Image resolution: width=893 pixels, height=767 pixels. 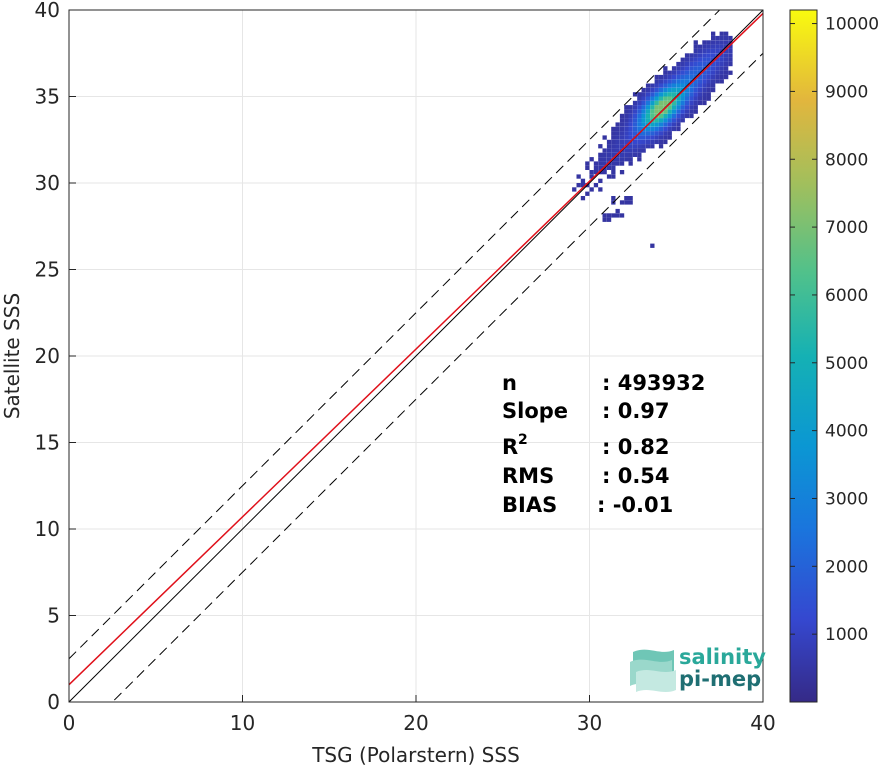 What do you see at coordinates (846, 432) in the screenshot?
I see `colorbar-tick-label: 4000` at bounding box center [846, 432].